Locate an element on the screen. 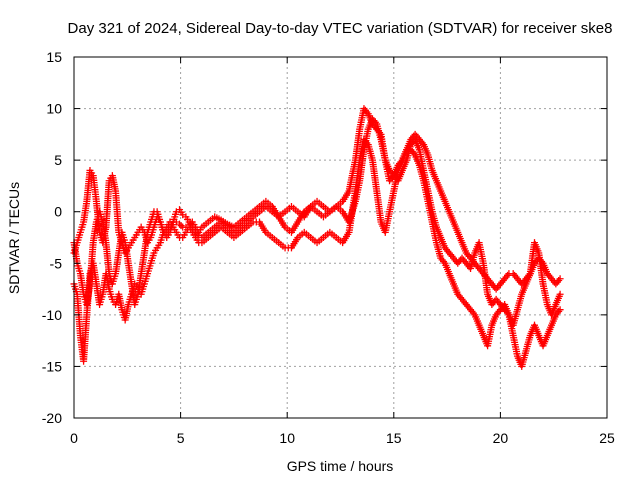 The height and width of the screenshot is (480, 640). y-tick-label: 0 is located at coordinates (58, 212).